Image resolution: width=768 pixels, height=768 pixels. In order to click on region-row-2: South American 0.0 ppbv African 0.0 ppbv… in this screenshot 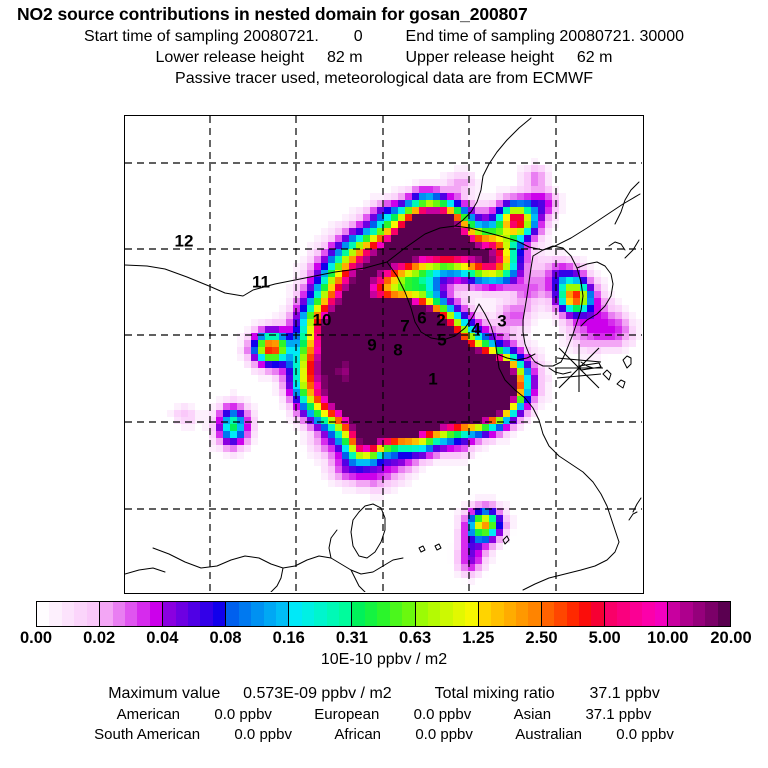, I will do `click(384, 734)`.